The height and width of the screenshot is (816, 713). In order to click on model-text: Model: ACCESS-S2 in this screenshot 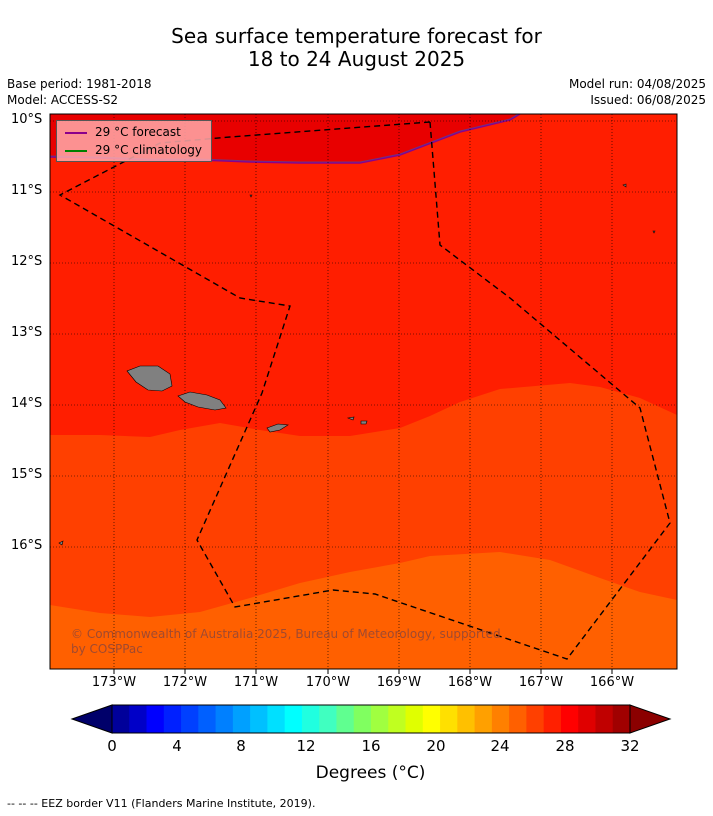, I will do `click(63, 100)`.